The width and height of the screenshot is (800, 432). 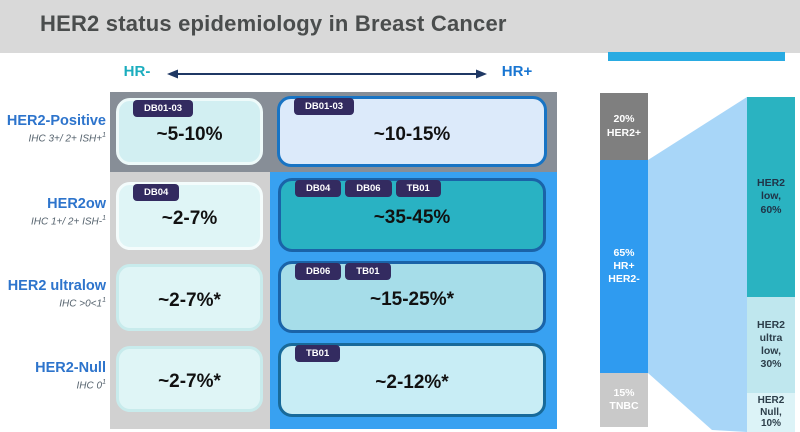 I want to click on cell-her2-positive-hr-negative: DB01-03 ~5-10%, so click(x=189, y=131).